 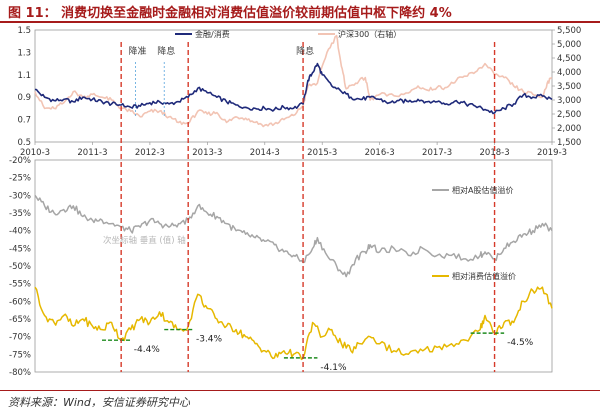 I want to click on top-x-tick-6: 2016-3, so click(x=380, y=153).